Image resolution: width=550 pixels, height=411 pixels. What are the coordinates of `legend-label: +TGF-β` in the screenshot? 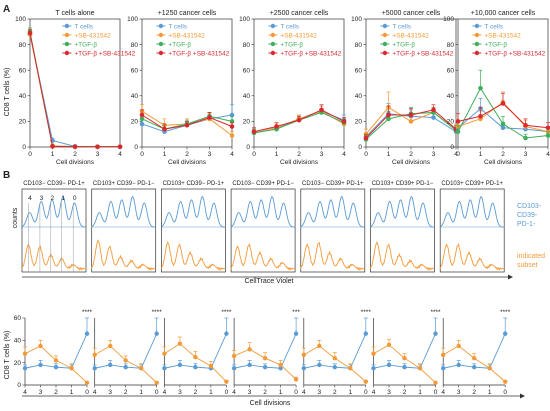 It's located at (403, 44).